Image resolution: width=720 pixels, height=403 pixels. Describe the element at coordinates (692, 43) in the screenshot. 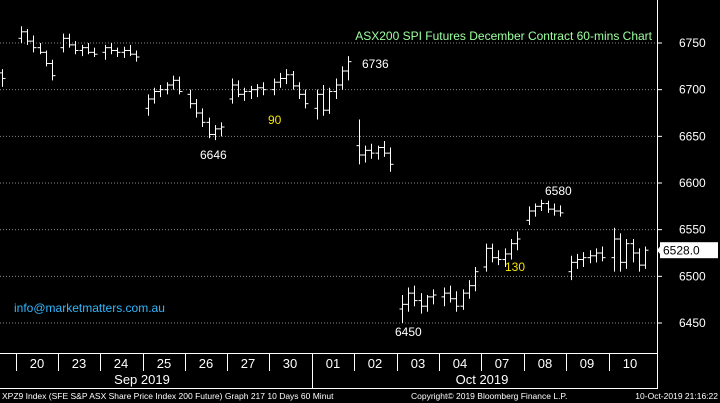

I see `y-tick-label: 6750` at that location.